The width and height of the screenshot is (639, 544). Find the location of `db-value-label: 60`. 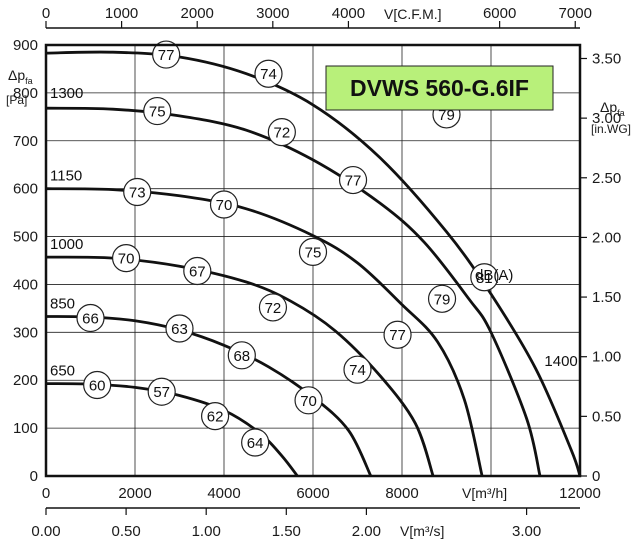

db-value-label: 60 is located at coordinates (97, 386).